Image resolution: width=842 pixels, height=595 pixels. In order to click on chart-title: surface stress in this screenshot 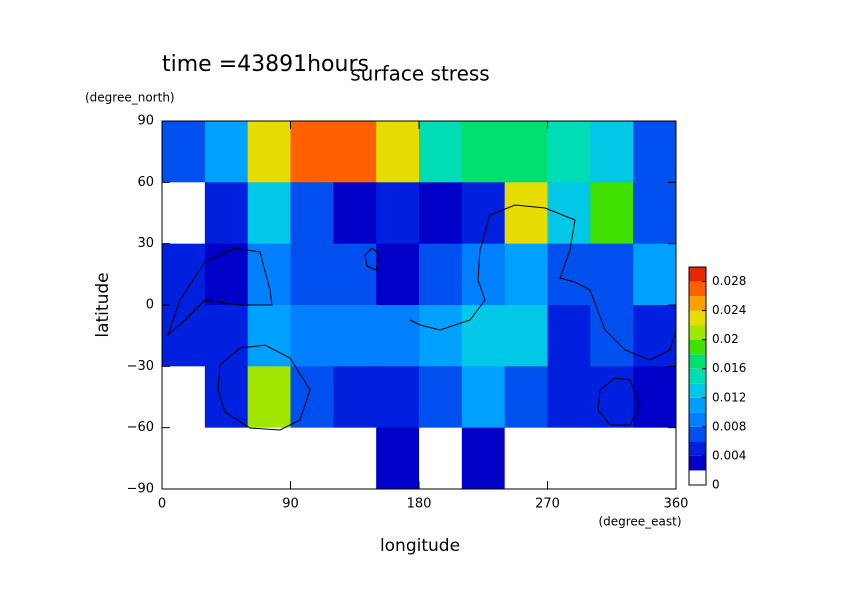, I will do `click(419, 74)`.